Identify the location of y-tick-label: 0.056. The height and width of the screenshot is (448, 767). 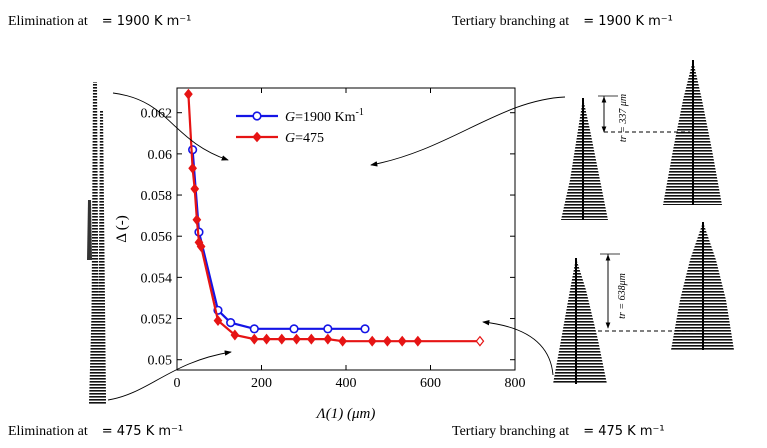
(157, 237).